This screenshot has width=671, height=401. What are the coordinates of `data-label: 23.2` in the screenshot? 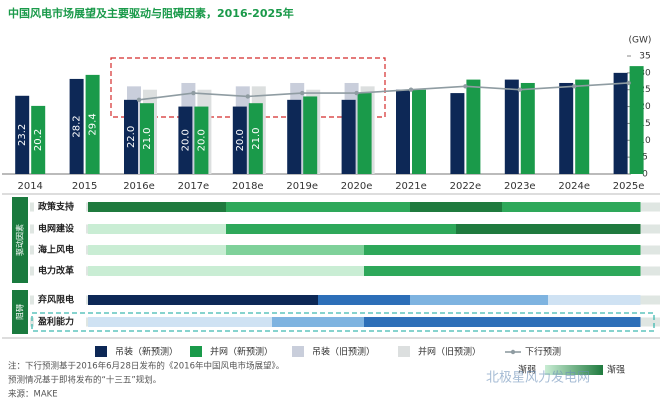 It's located at (22, 135).